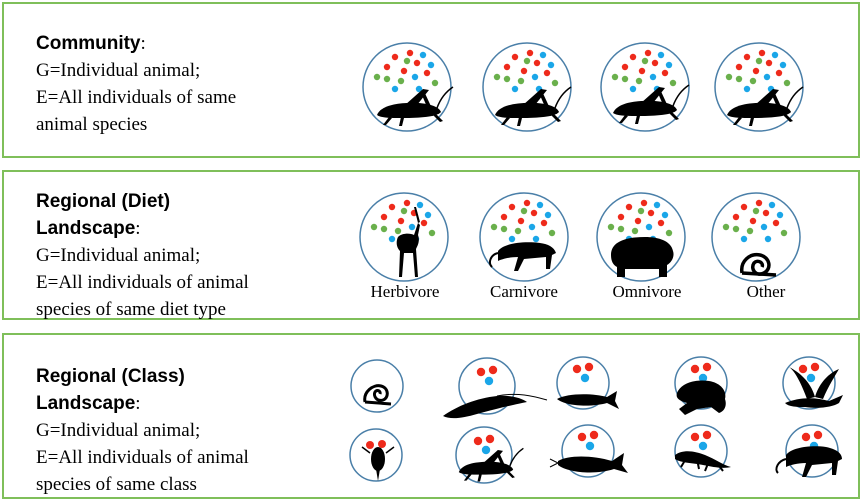  Describe the element at coordinates (118, 70) in the screenshot. I see `community-line-1: G=Individual animal;` at that location.